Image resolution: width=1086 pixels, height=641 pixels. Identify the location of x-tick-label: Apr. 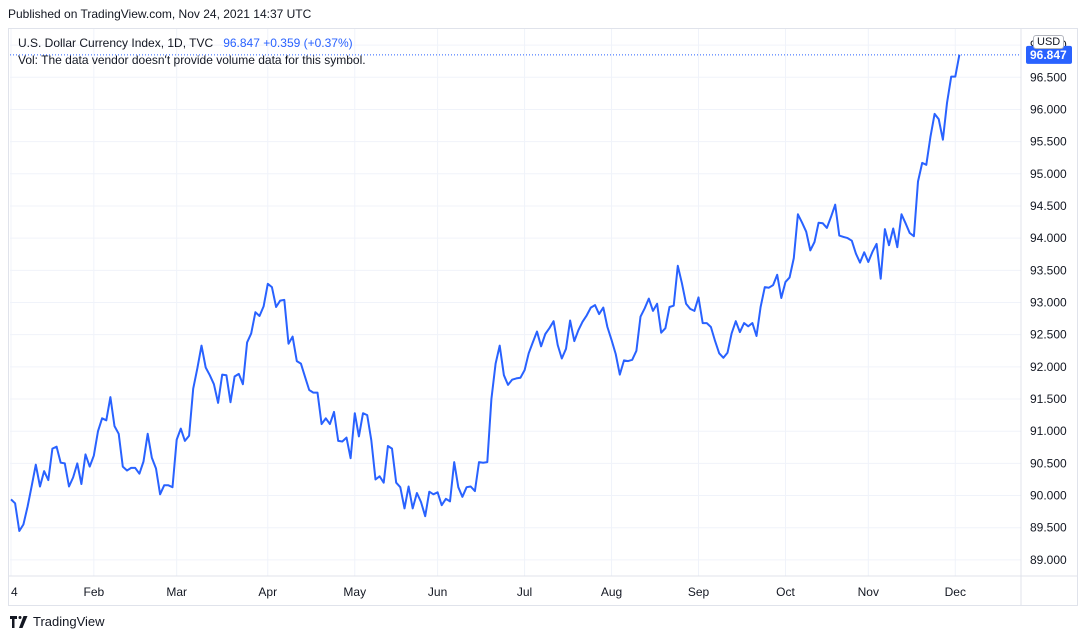
(267, 592).